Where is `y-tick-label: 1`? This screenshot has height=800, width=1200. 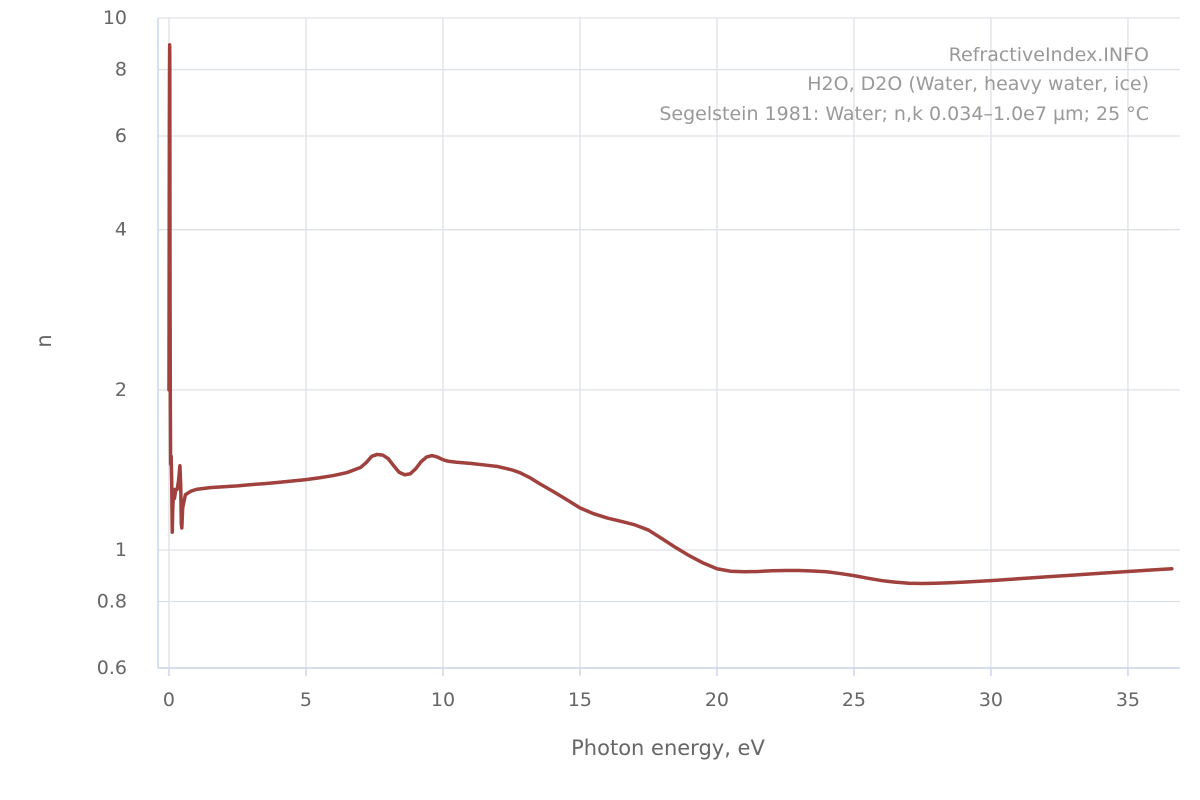
y-tick-label: 1 is located at coordinates (121, 550).